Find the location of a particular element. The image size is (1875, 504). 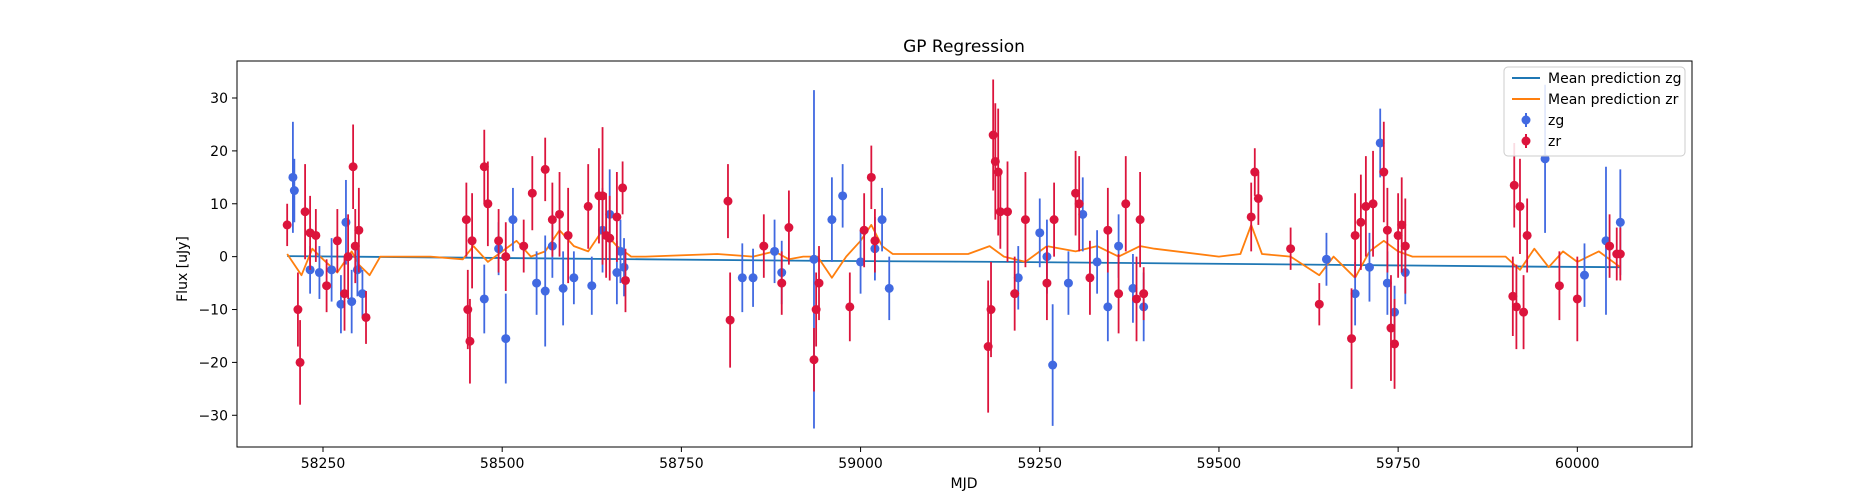

legend-label-zr-line: Mean prediction zr is located at coordinates (1613, 100).